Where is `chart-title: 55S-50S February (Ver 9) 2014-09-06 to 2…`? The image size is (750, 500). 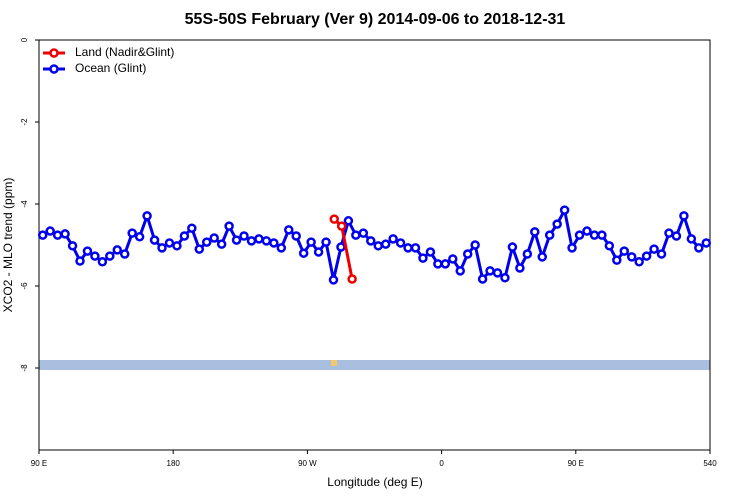
chart-title: 55S-50S February (Ver 9) 2014-09-06 to 2… is located at coordinates (375, 19).